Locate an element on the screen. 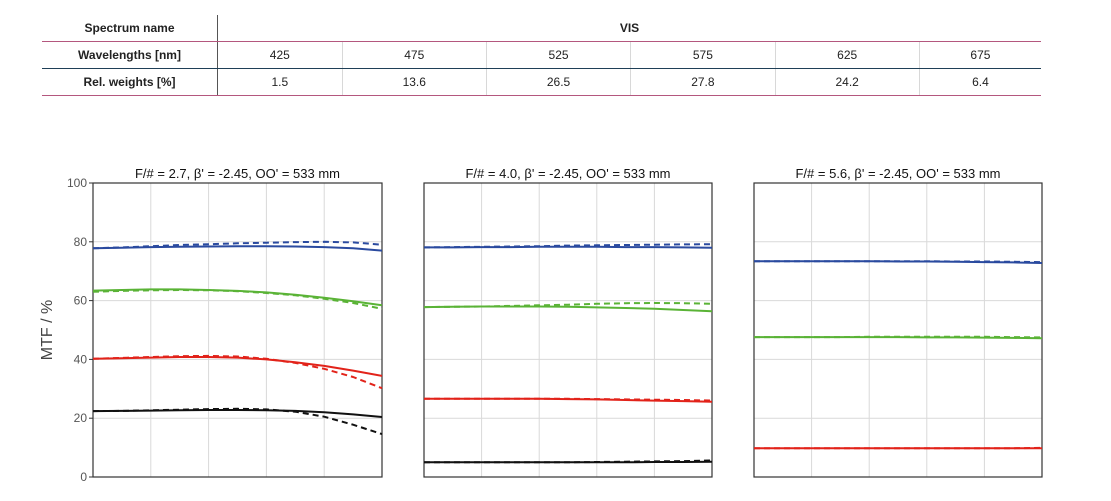 Image resolution: width=1111 pixels, height=501 pixels. wavelength-cell: 525 is located at coordinates (559, 55).